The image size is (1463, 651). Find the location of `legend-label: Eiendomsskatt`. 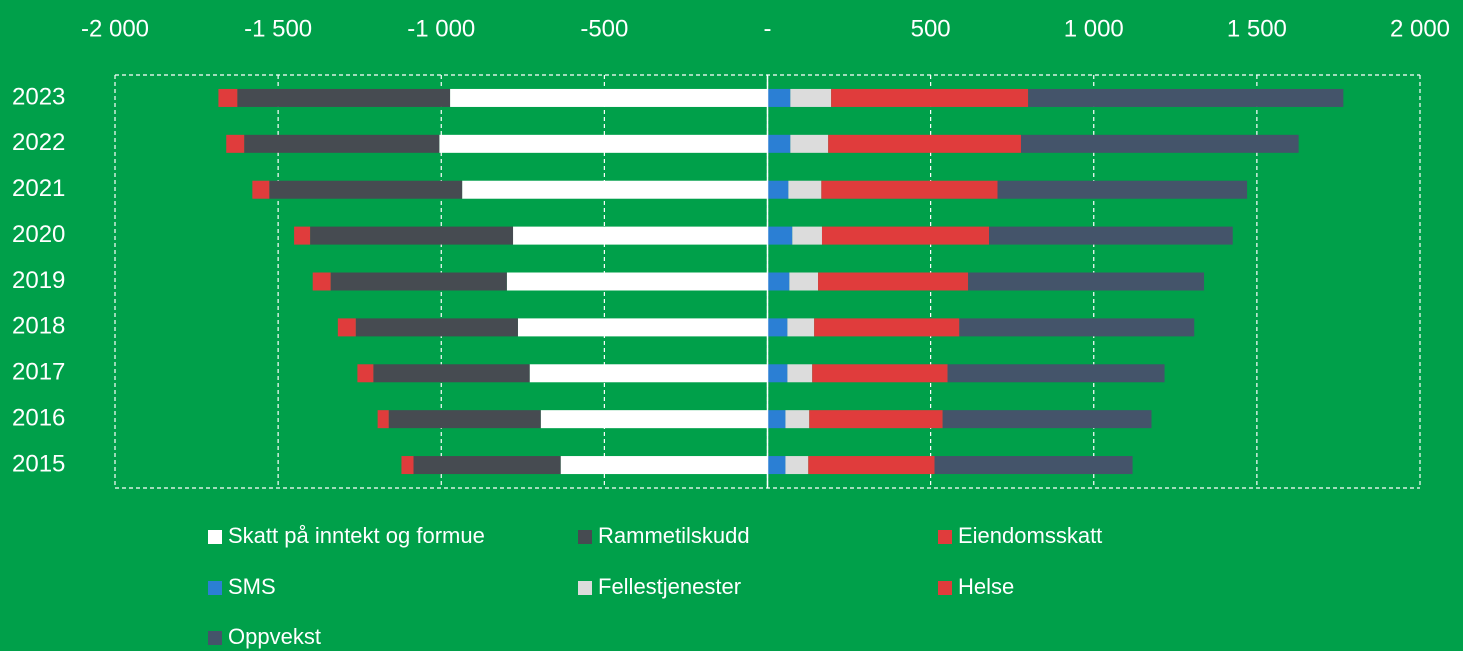

legend-label: Eiendomsskatt is located at coordinates (1030, 535).